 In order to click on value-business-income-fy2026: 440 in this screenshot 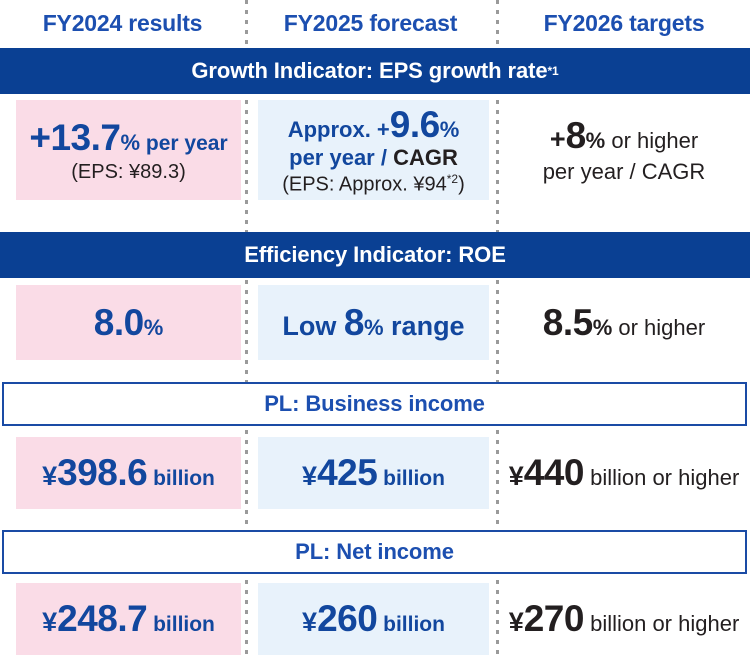, I will do `click(554, 473)`.